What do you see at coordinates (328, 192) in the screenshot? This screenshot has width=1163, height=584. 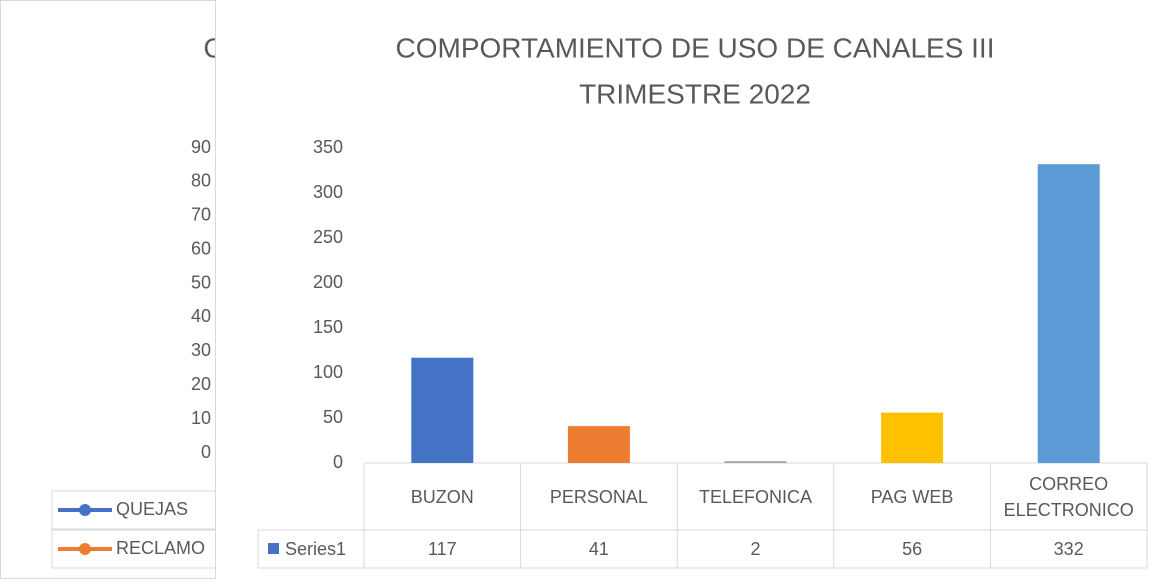 I see `y-tick-label: 300` at bounding box center [328, 192].